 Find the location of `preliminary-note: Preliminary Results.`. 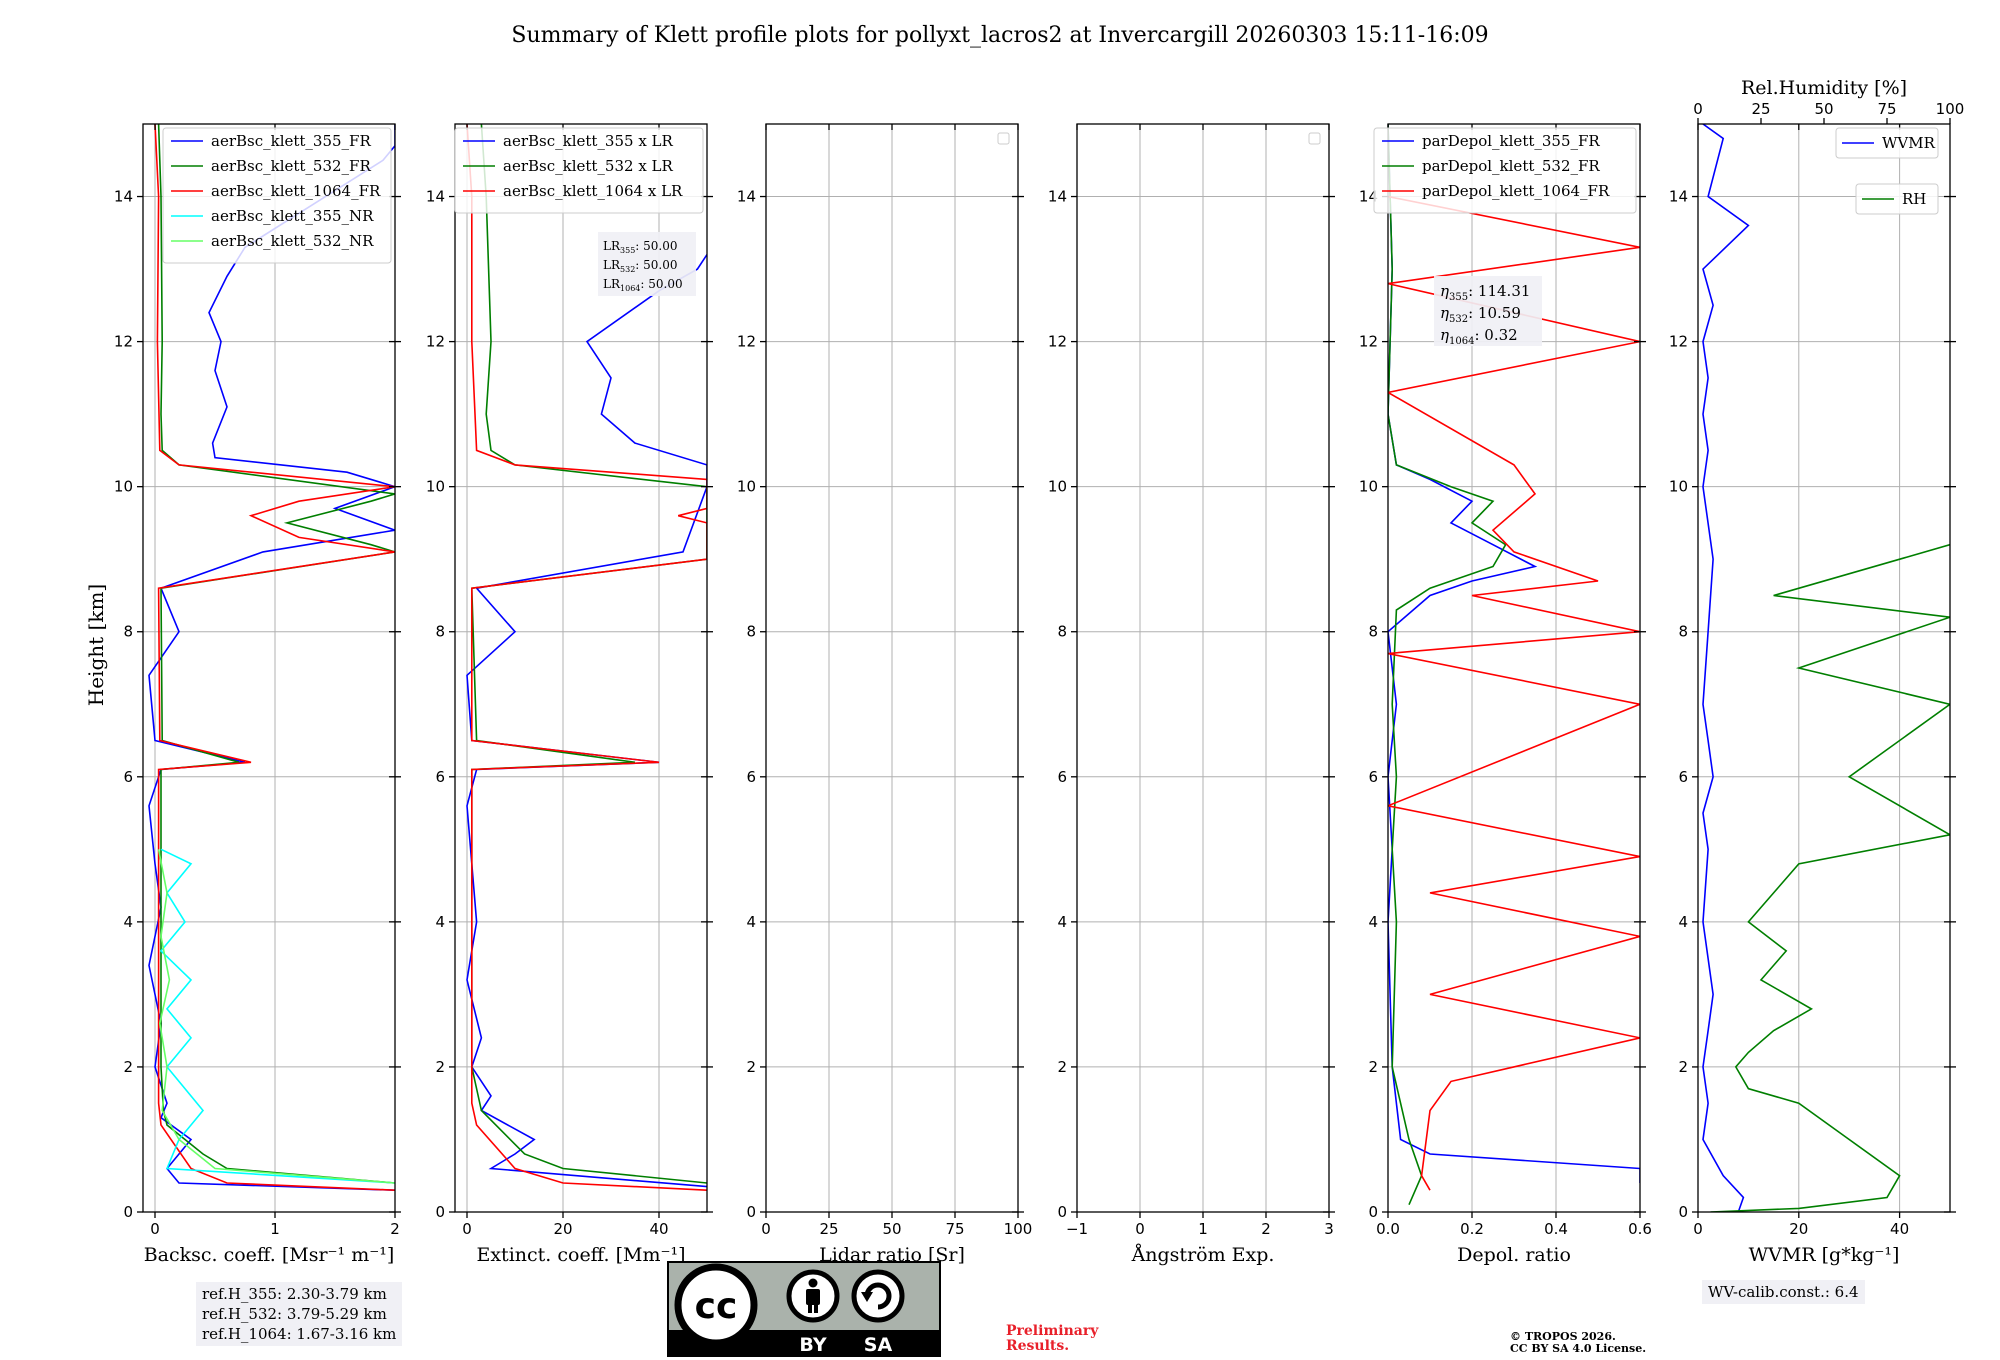

preliminary-note: Preliminary Results. is located at coordinates (1052, 1338).